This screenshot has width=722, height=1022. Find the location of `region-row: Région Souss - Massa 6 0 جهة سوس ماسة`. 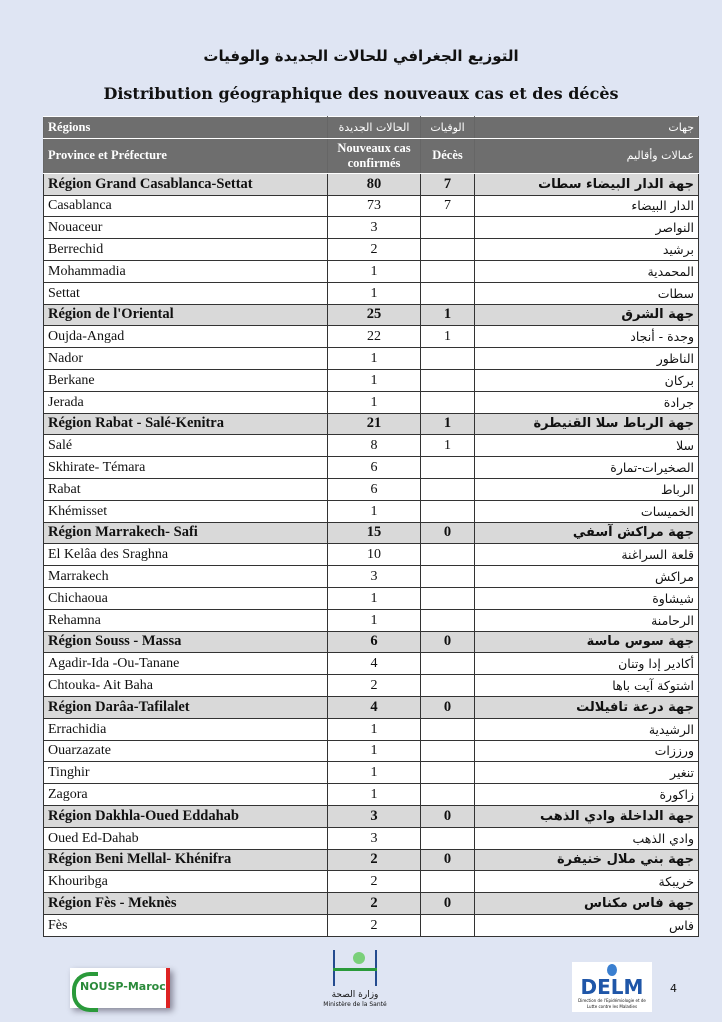

region-row: Région Souss - Massa 6 0 جهة سوس ماسة is located at coordinates (371, 642).